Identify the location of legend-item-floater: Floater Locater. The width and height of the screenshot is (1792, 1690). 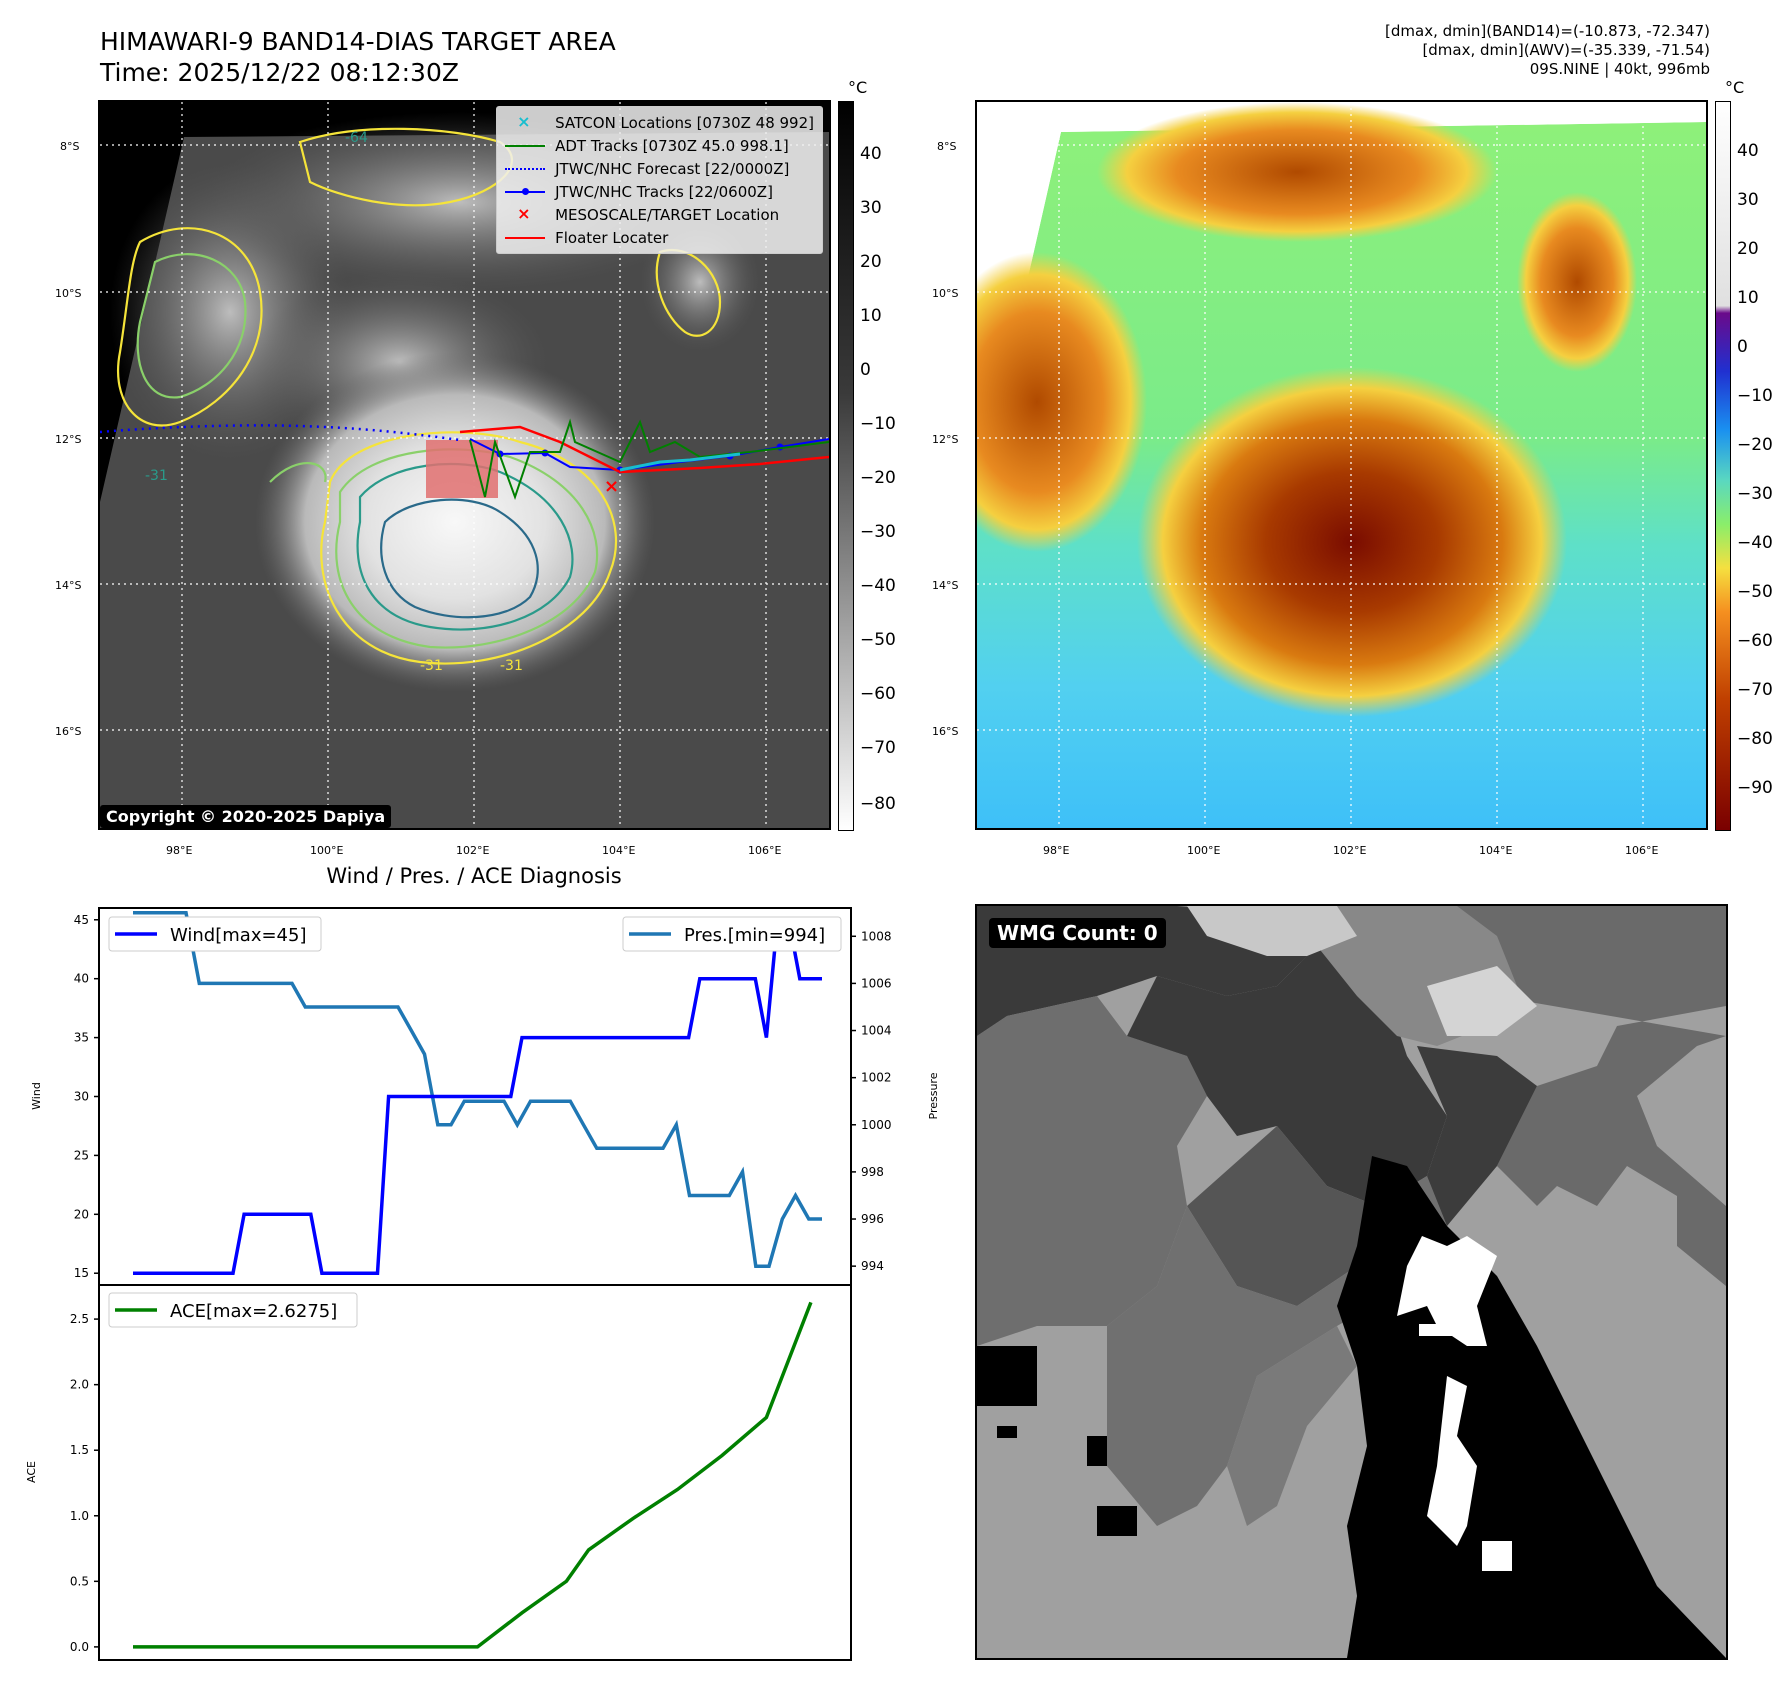
(659, 237).